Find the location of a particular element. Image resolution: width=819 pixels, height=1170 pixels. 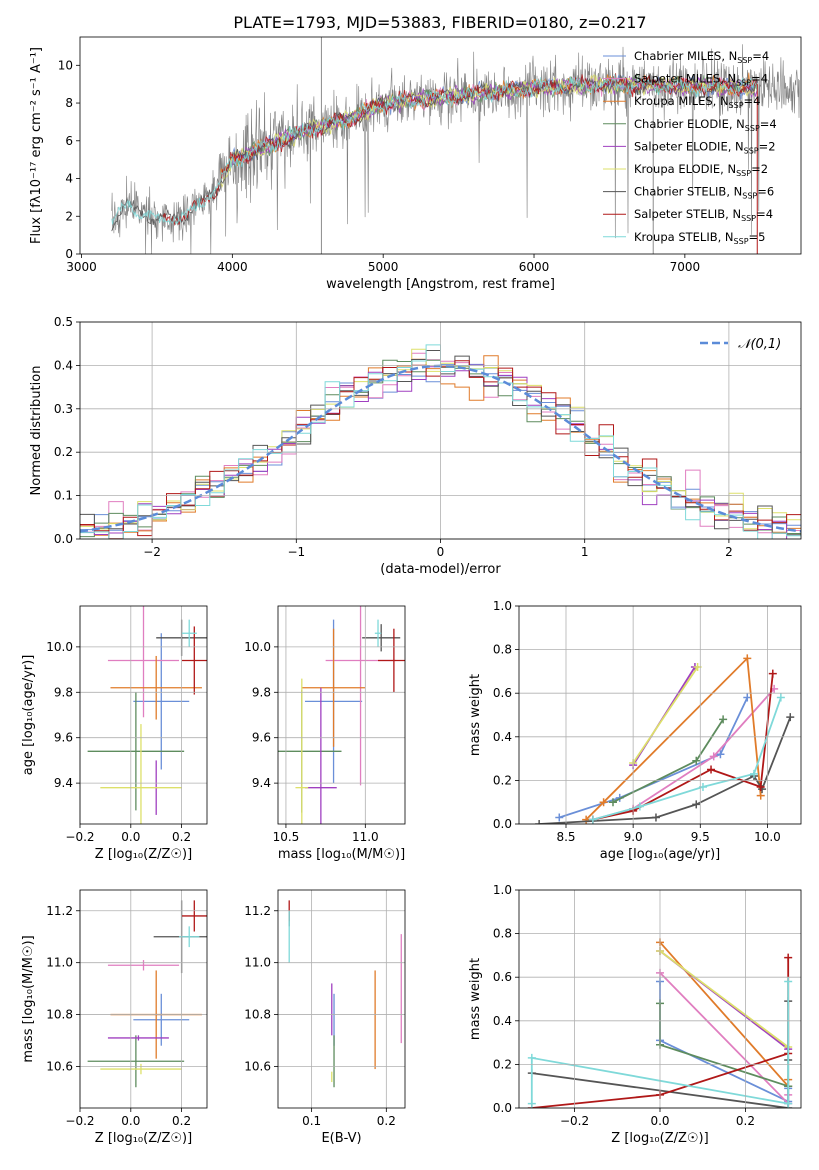

errorbar-kroupa-miles is located at coordinates (333, 687).